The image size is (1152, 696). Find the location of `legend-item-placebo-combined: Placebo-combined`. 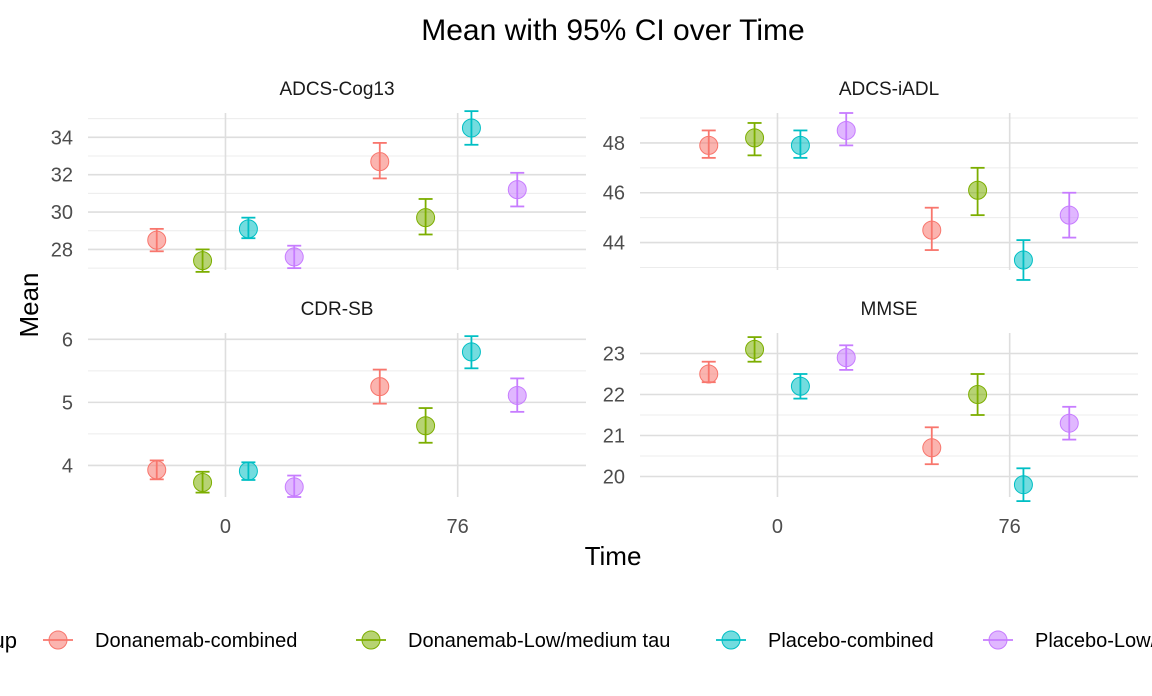

legend-item-placebo-combined: Placebo-combined is located at coordinates (825, 641).